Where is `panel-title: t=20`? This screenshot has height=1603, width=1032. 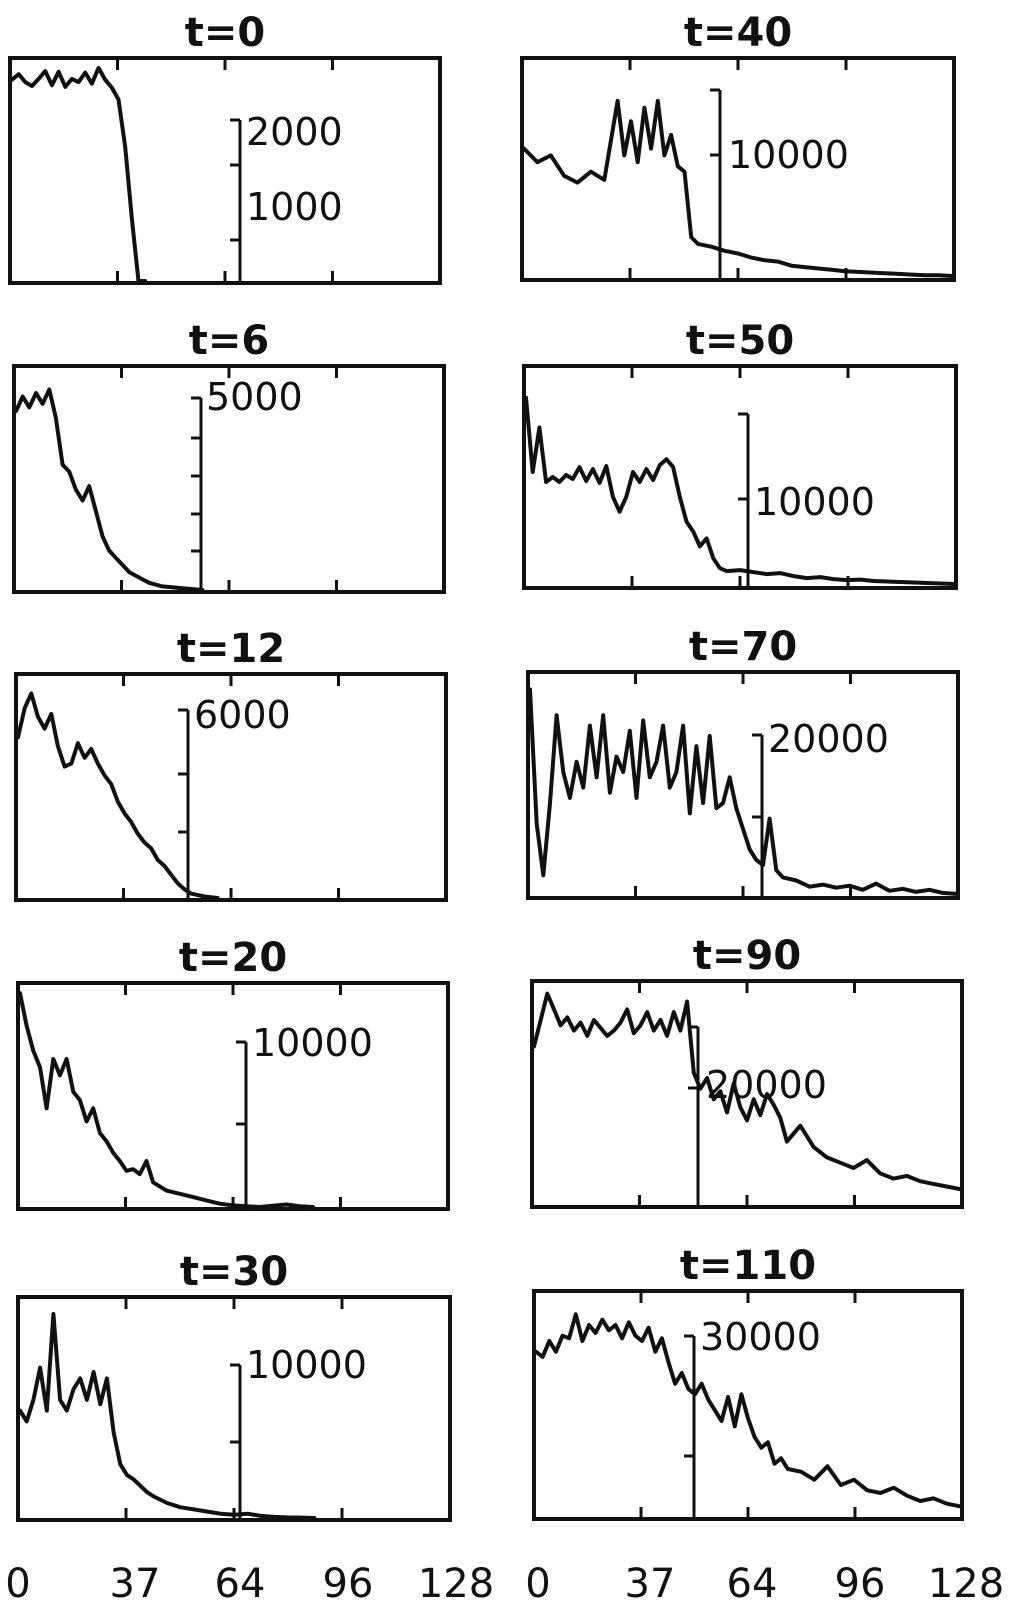
panel-title: t=20 is located at coordinates (233, 958).